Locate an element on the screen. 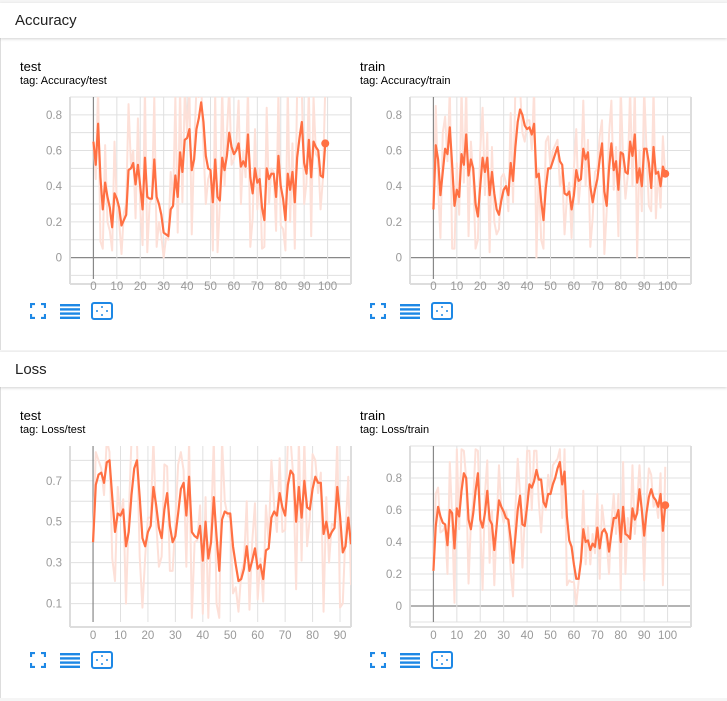 This screenshot has width=727, height=701. section-header-accuracy: Accuracy is located at coordinates (363, 20).